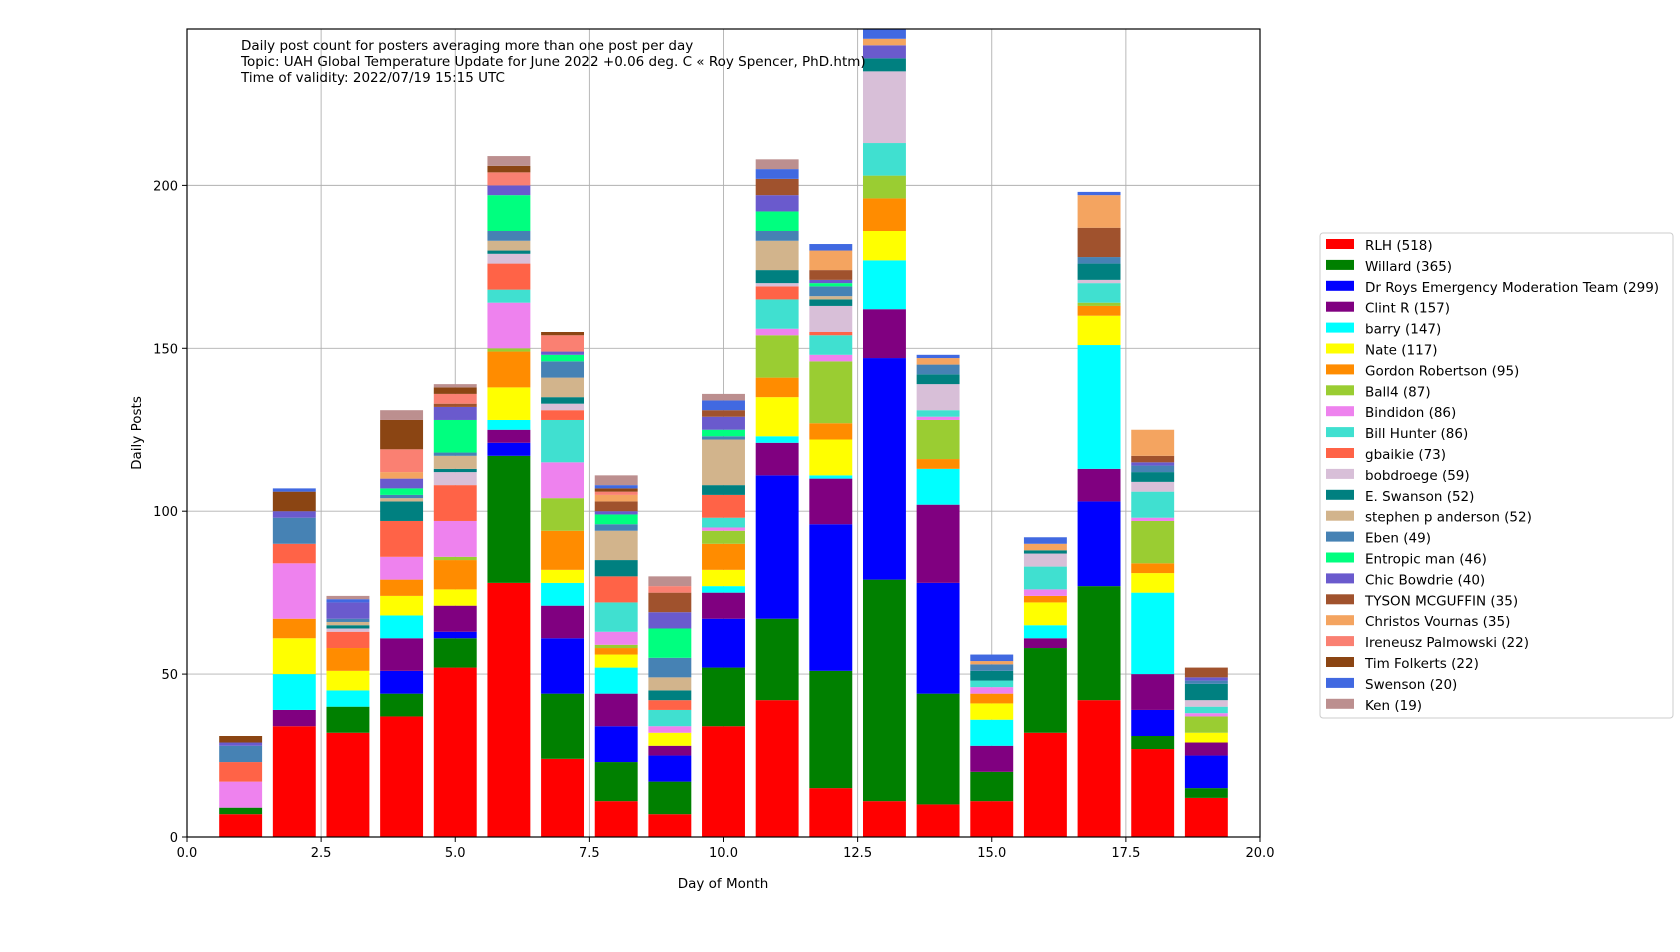 This screenshot has height=952, width=1680. I want to click on legend-item: Gordon Robertson (95), so click(1422, 371).